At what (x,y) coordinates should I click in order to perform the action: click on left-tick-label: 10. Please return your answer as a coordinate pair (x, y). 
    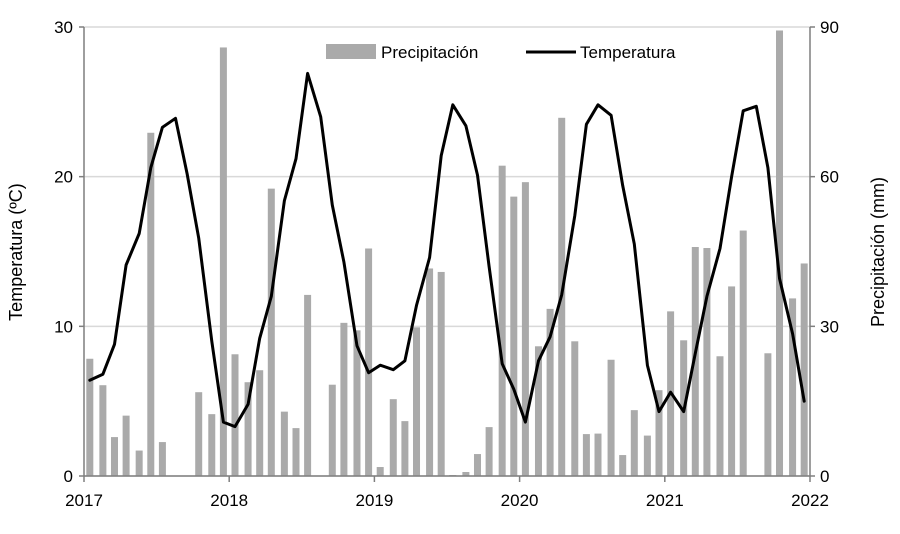
    Looking at the image, I should click on (63, 326).